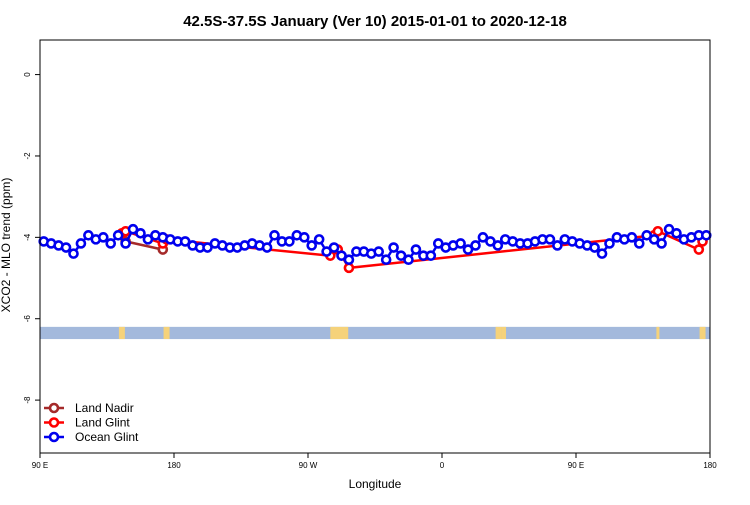 Image resolution: width=750 pixels, height=505 pixels. I want to click on legend-marker-land-glint, so click(54, 422).